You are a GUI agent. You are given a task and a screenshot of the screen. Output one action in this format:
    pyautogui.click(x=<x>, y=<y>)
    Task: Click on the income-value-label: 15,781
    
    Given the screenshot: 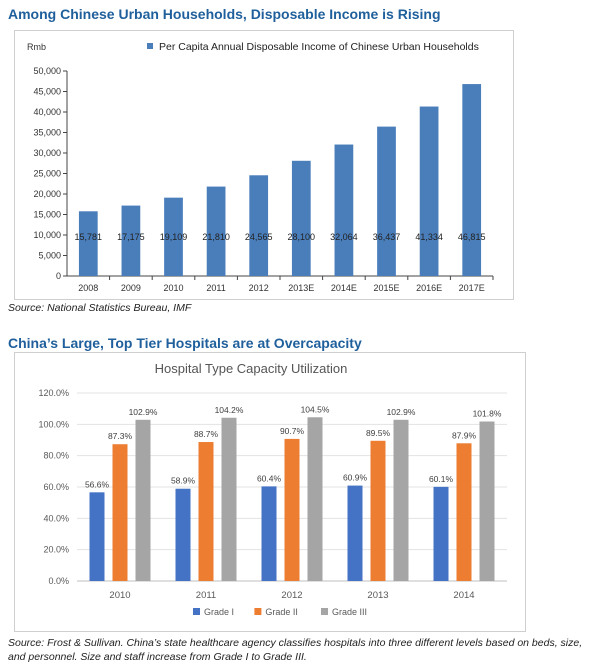 What is the action you would take?
    pyautogui.click(x=89, y=237)
    